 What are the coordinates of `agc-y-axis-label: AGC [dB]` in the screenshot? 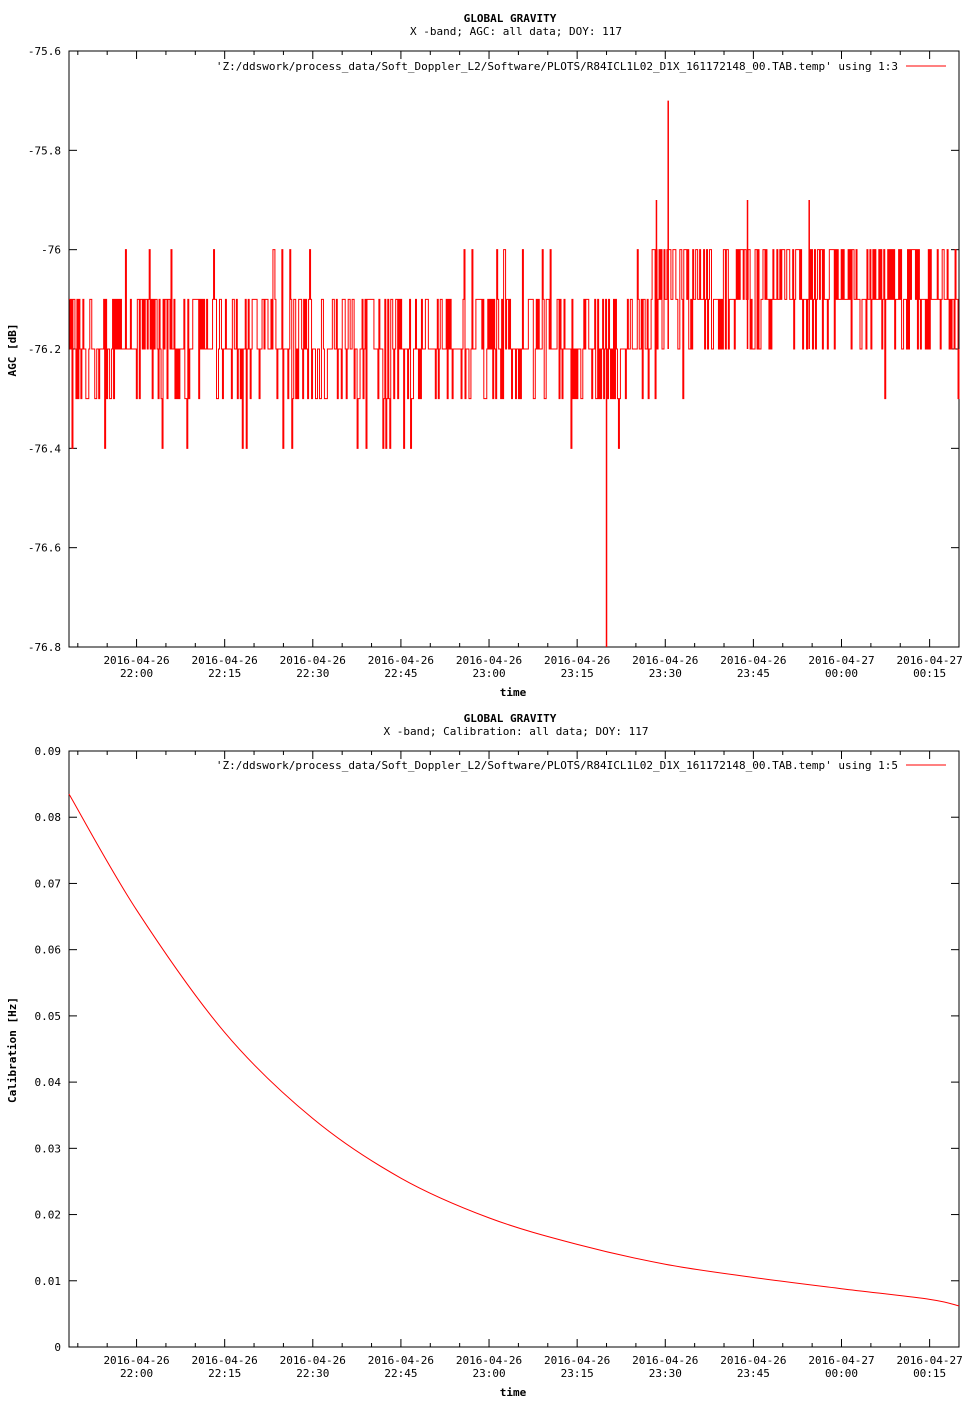 It's located at (12, 350).